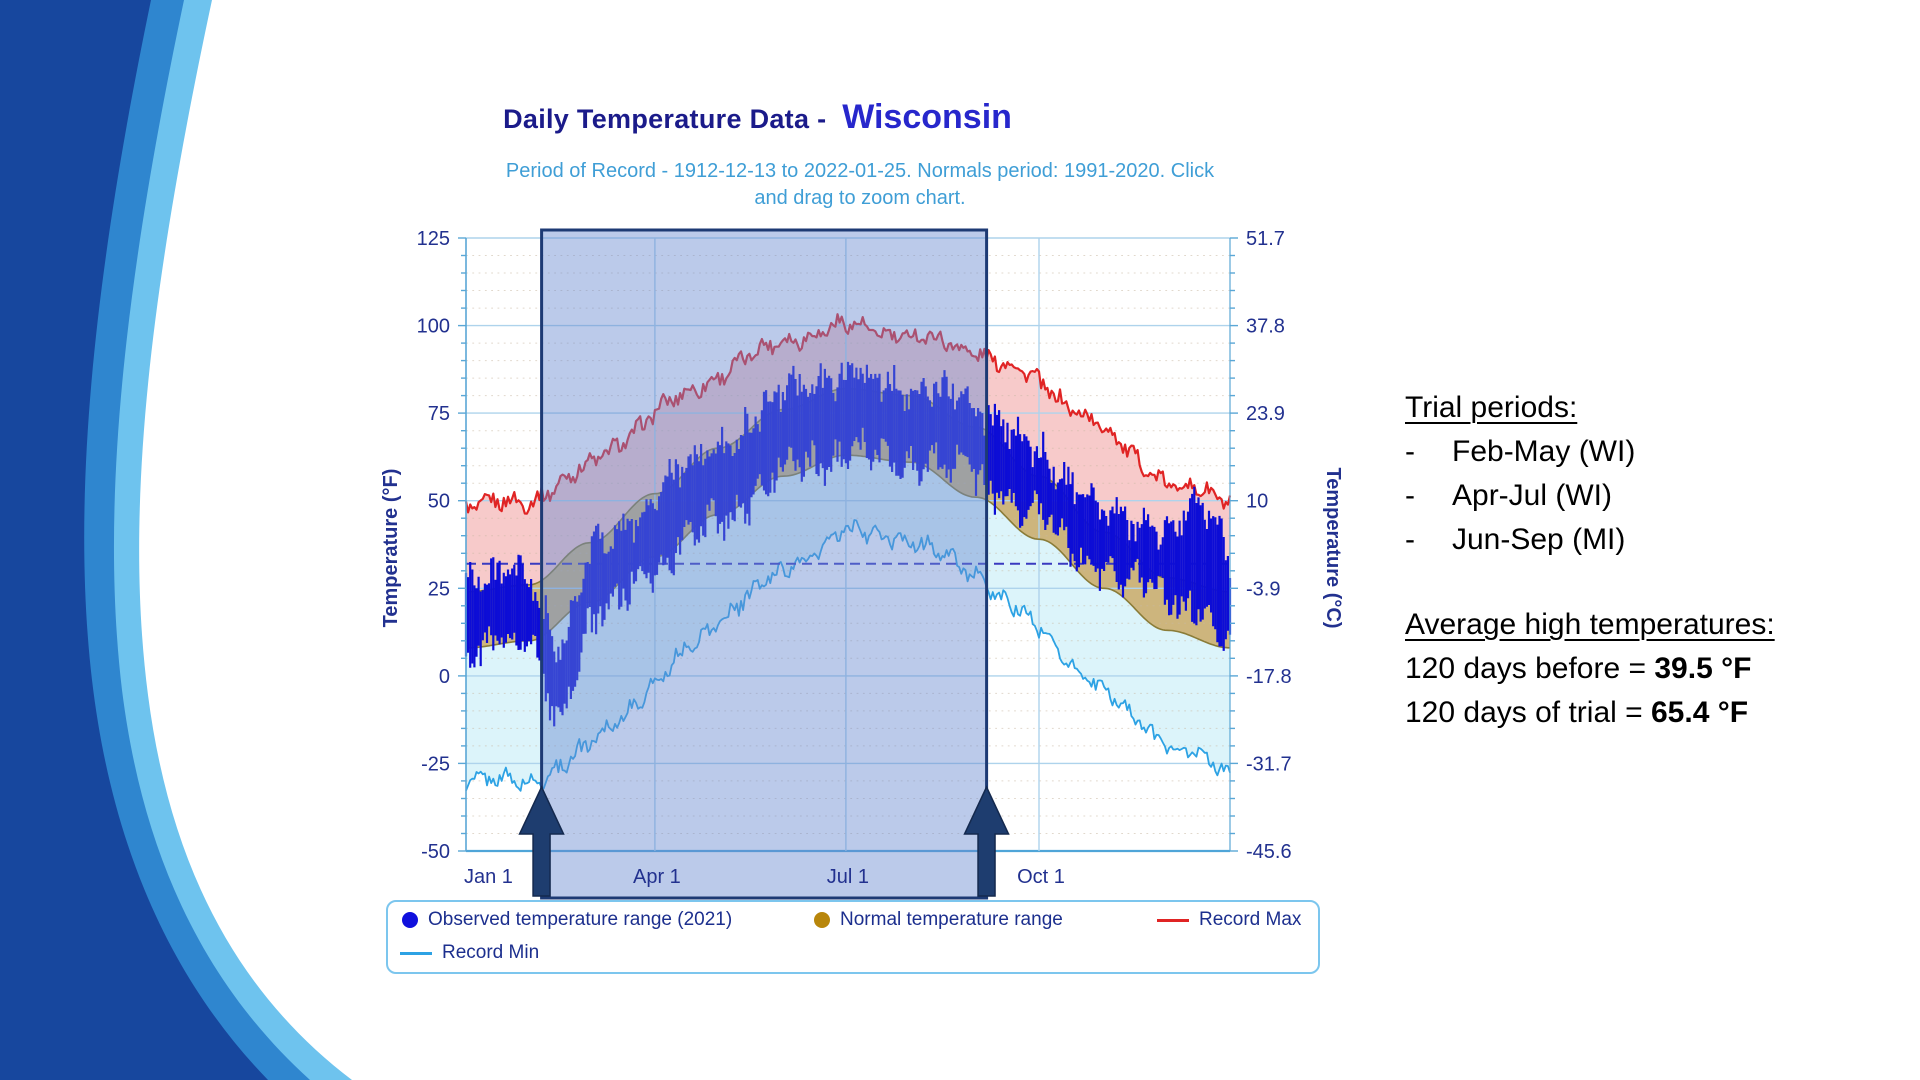 Image resolution: width=1920 pixels, height=1080 pixels. I want to click on average-high-header: Average high temperatures:, so click(1590, 624).